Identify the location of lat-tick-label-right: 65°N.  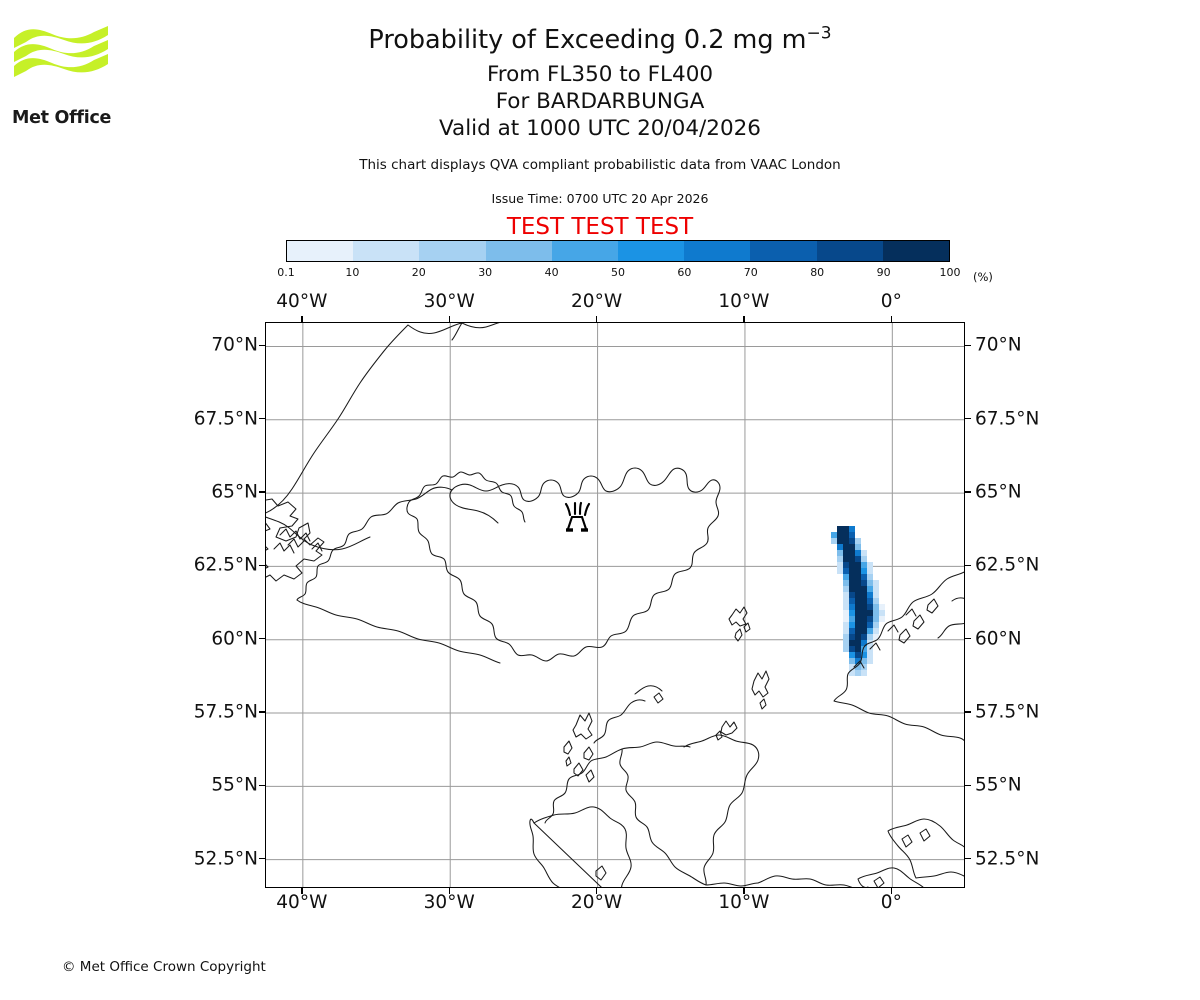
(998, 492).